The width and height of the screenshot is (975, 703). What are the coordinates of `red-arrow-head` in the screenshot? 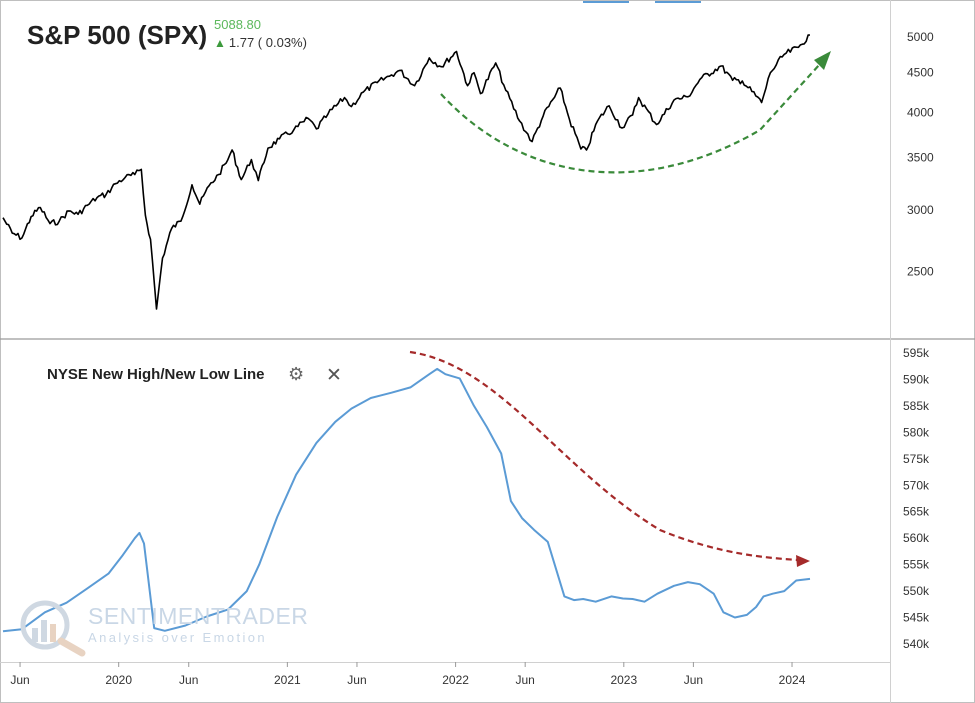 It's located at (803, 561).